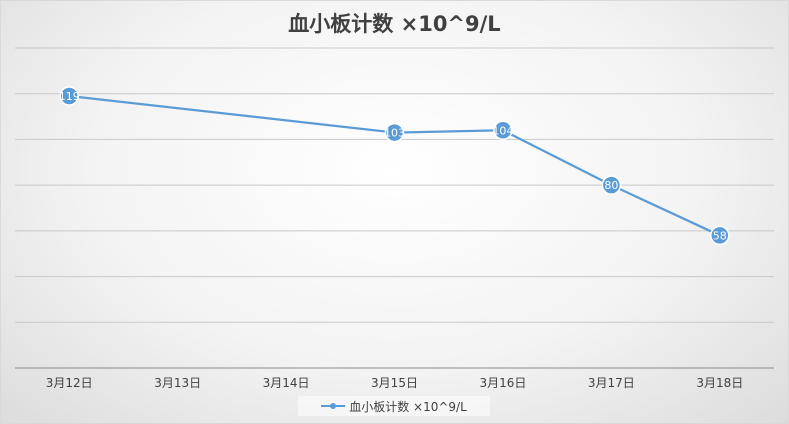 This screenshot has width=789, height=424. What do you see at coordinates (611, 383) in the screenshot?
I see `x-tick-label: 3月17日` at bounding box center [611, 383].